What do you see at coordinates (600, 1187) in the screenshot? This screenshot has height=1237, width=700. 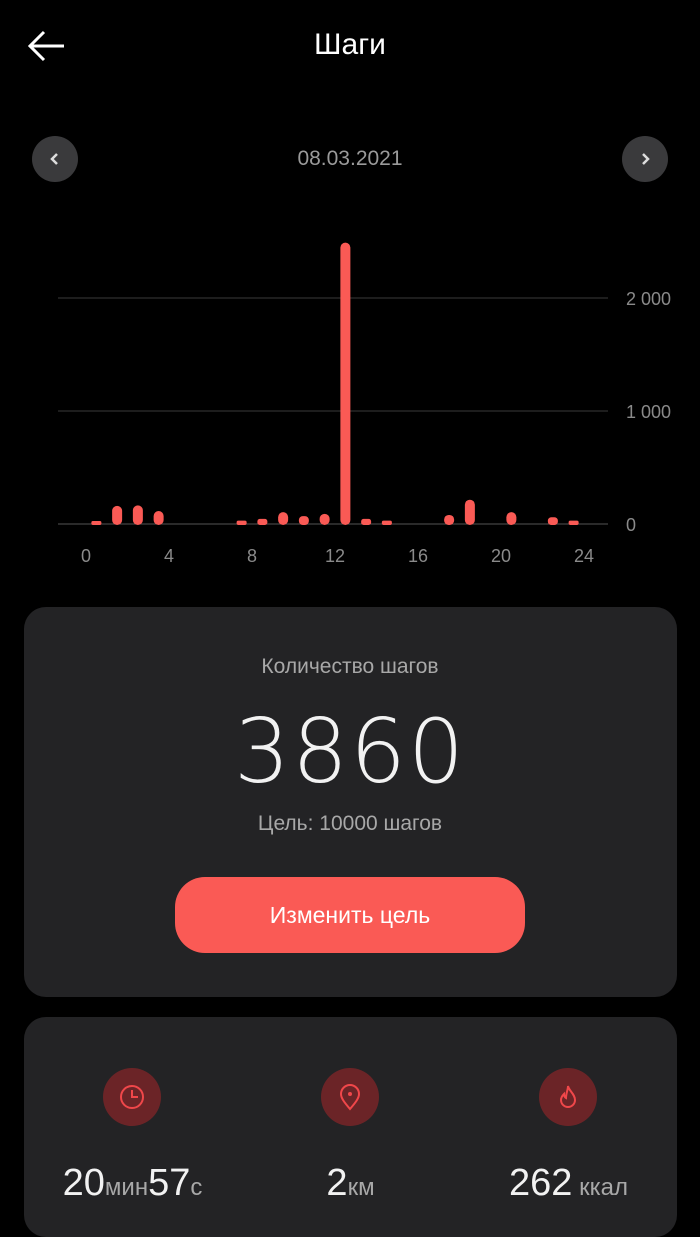 I see `stat-unit: ккал` at bounding box center [600, 1187].